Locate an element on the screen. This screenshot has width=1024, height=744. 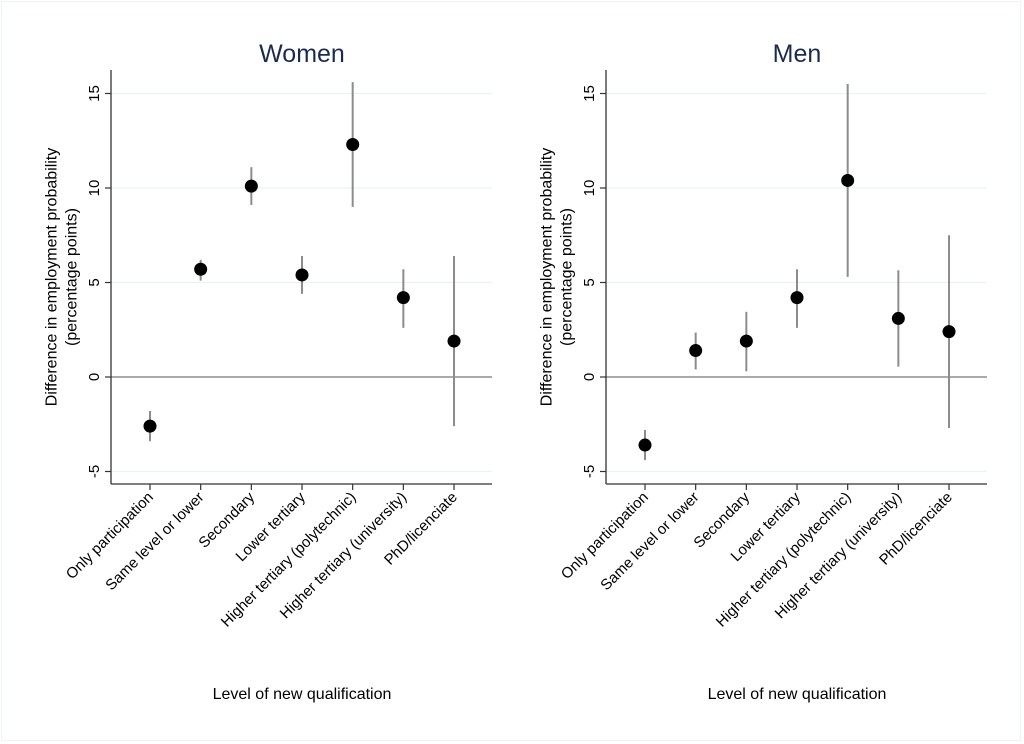
panel-title: Women is located at coordinates (302, 54).